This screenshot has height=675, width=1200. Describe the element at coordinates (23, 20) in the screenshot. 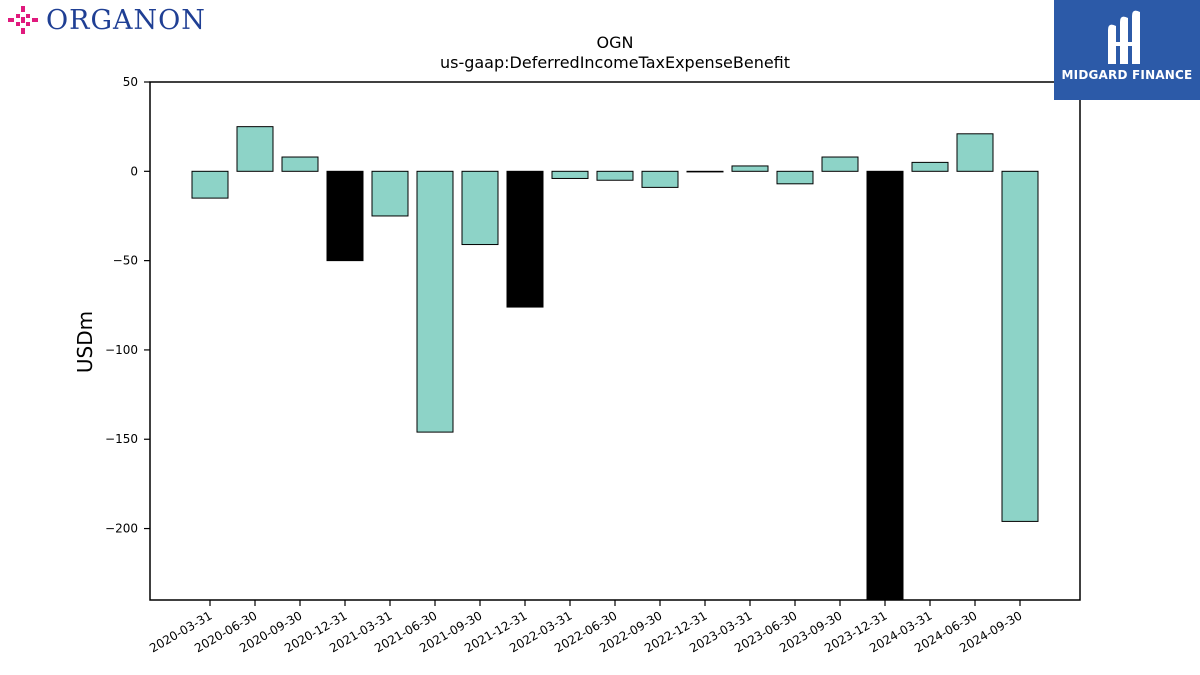

I see `organon-mark-icon` at that location.